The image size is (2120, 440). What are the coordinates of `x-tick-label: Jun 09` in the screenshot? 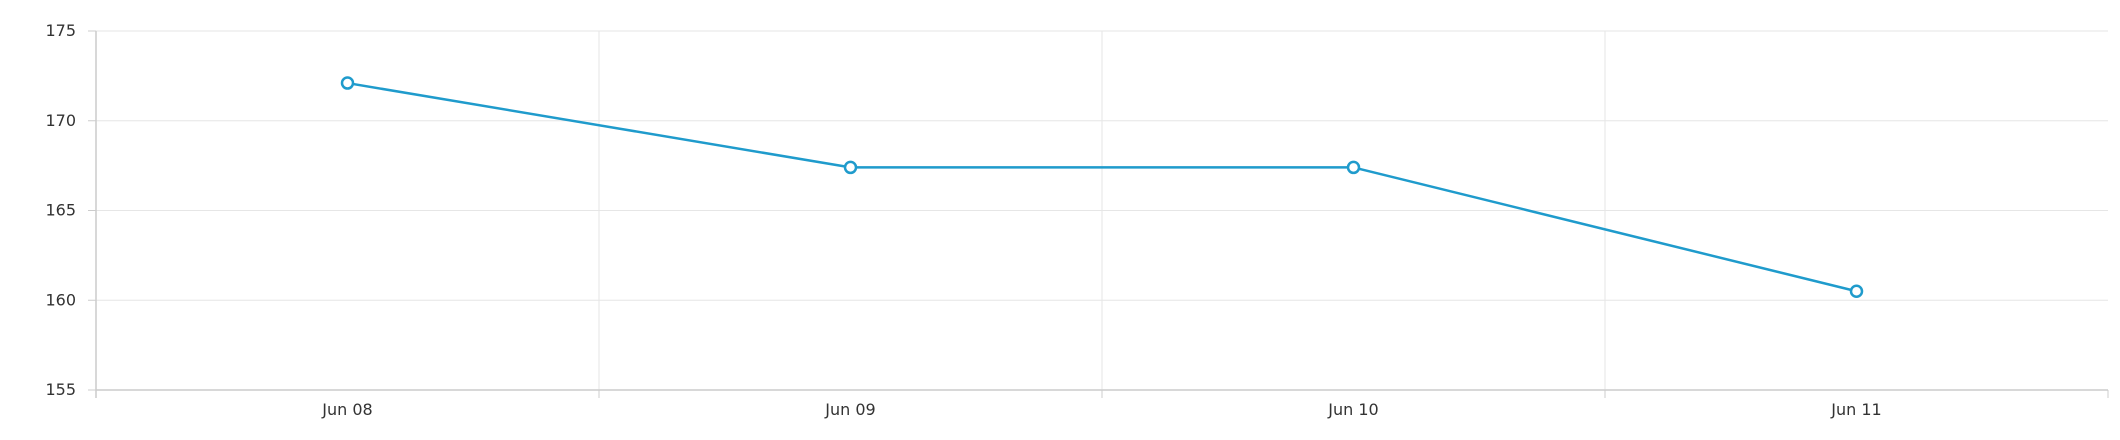 It's located at (849, 409).